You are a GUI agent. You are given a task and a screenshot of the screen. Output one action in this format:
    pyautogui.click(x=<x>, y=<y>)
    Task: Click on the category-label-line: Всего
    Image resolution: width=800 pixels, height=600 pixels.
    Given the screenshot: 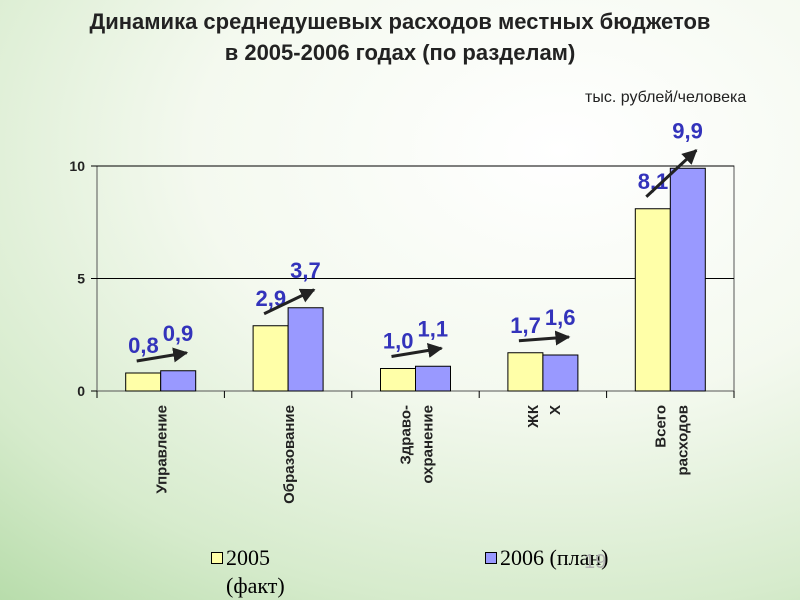 What is the action you would take?
    pyautogui.click(x=660, y=426)
    